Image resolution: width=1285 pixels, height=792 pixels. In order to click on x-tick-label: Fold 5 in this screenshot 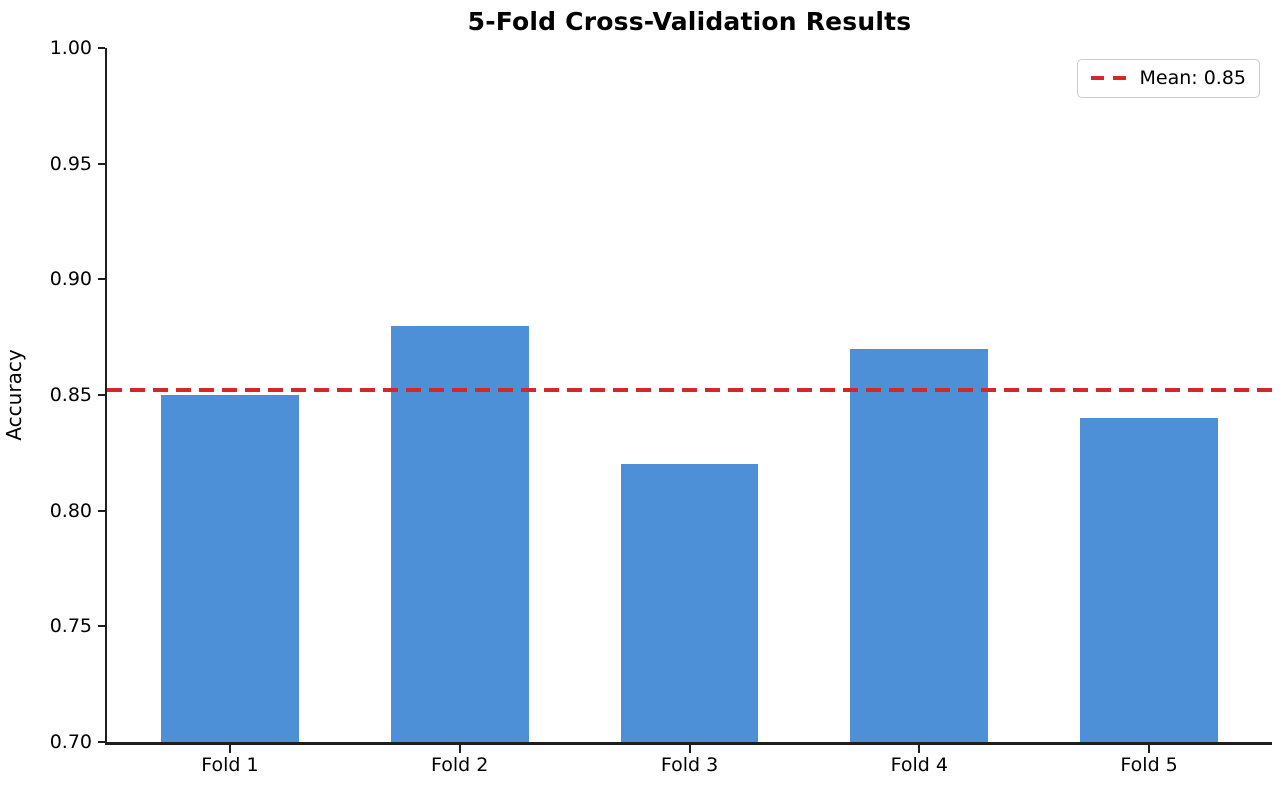, I will do `click(1149, 765)`.